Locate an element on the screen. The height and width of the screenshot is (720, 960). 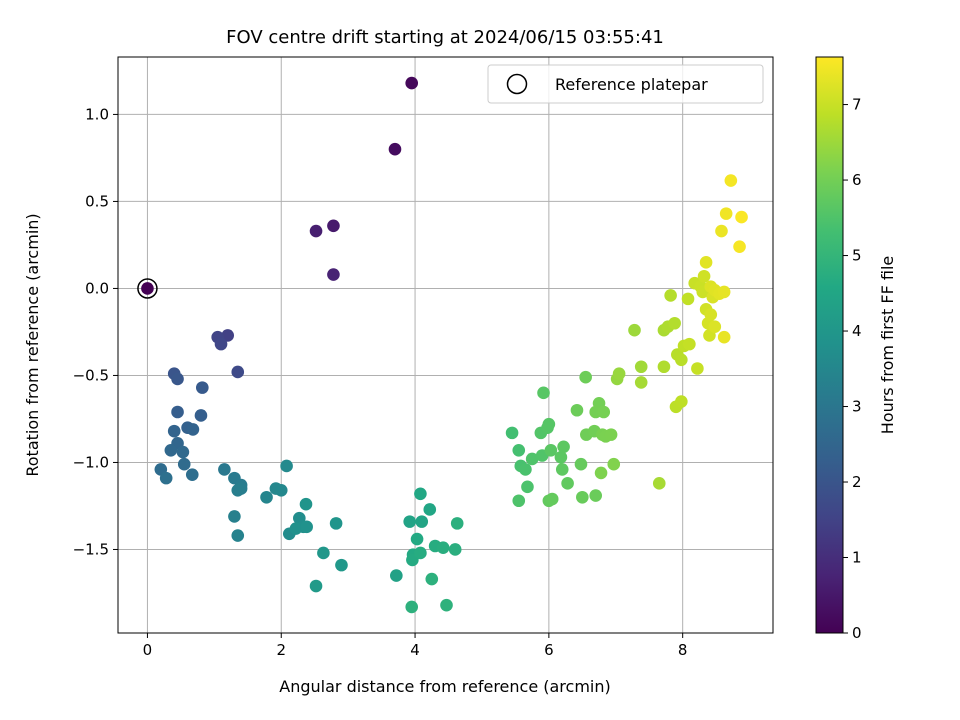
colorbar-ticks: 0 1 2 3 4 5 6 7 is located at coordinates (852, 369).